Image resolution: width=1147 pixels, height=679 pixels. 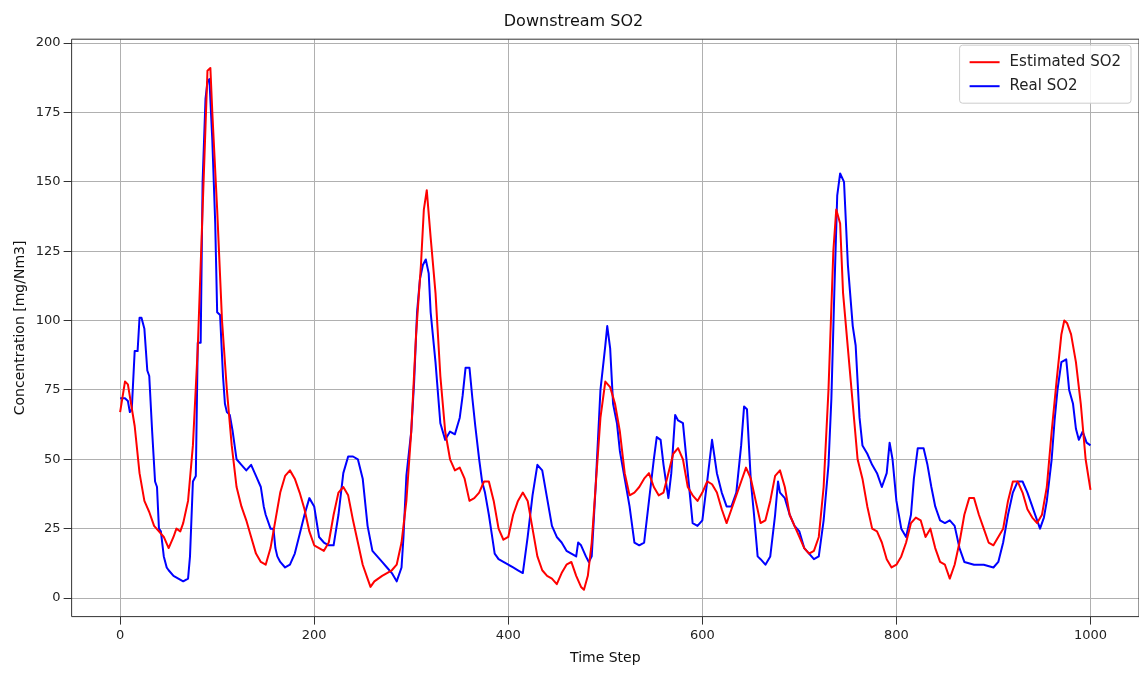 What do you see at coordinates (48, 111) in the screenshot?
I see `y-tick-label: 175` at bounding box center [48, 111].